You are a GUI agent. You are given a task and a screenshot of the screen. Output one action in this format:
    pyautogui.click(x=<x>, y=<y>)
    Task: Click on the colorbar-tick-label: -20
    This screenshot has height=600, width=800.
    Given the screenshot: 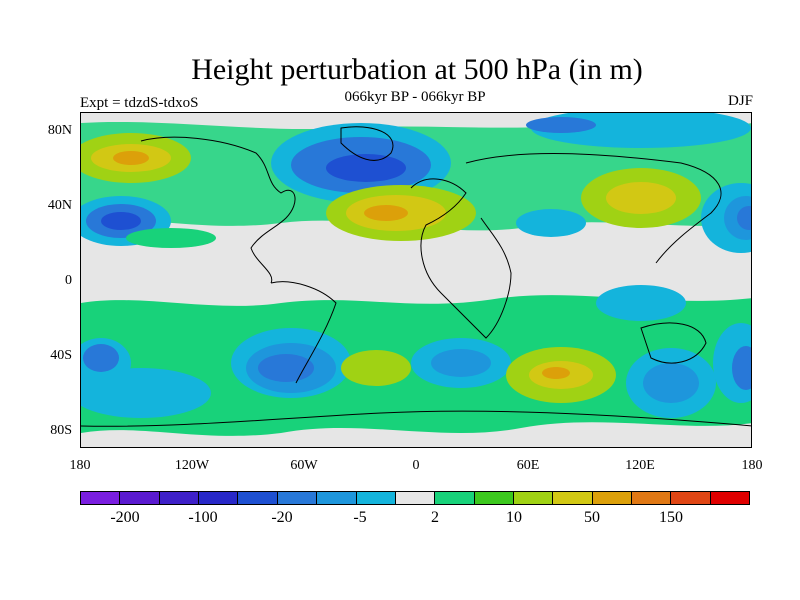 What is the action you would take?
    pyautogui.click(x=282, y=517)
    